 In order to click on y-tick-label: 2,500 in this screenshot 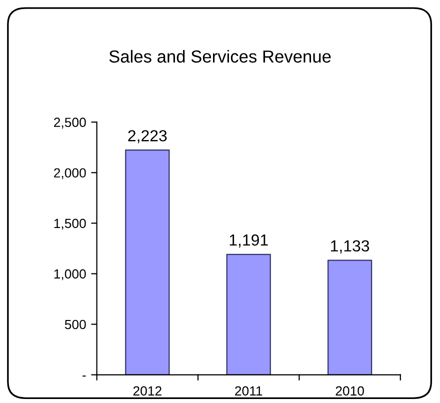, I will do `click(70, 123)`.